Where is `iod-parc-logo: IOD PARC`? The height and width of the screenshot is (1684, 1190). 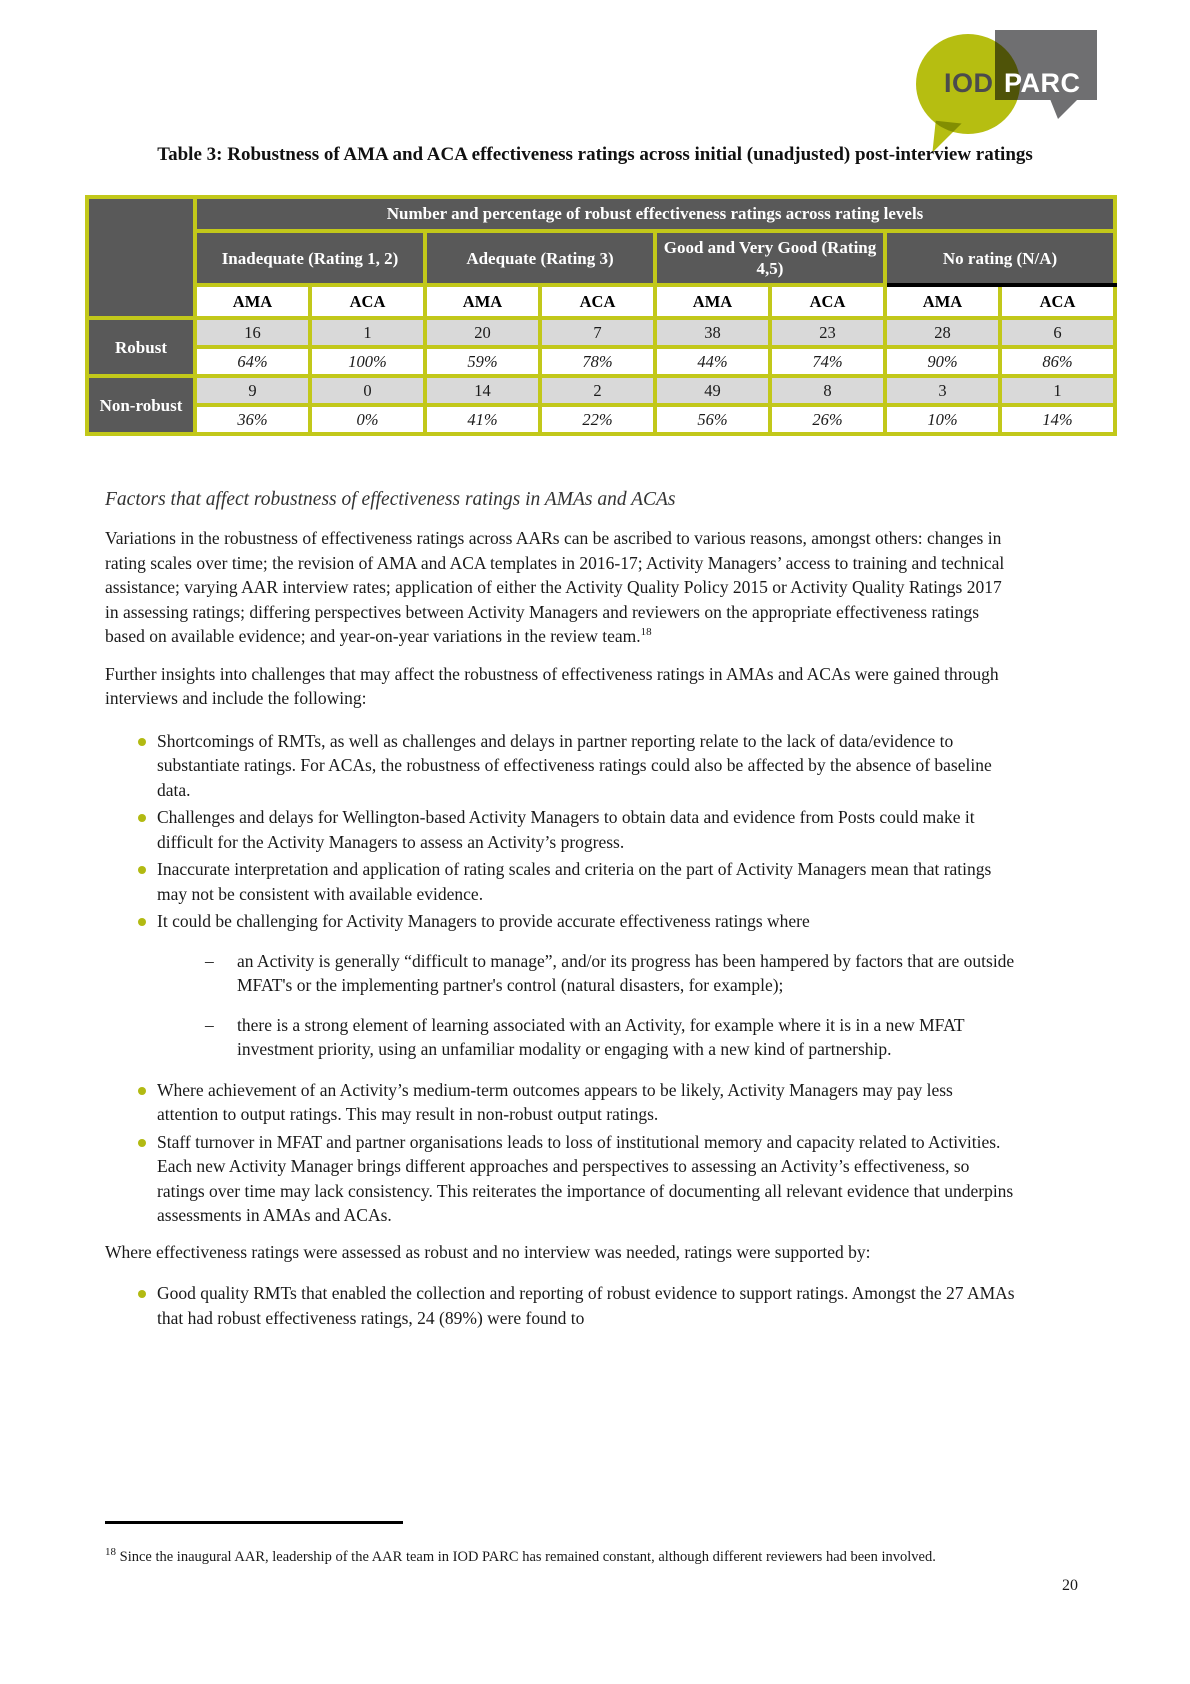
iod-parc-logo: IOD PARC is located at coordinates (1011, 92).